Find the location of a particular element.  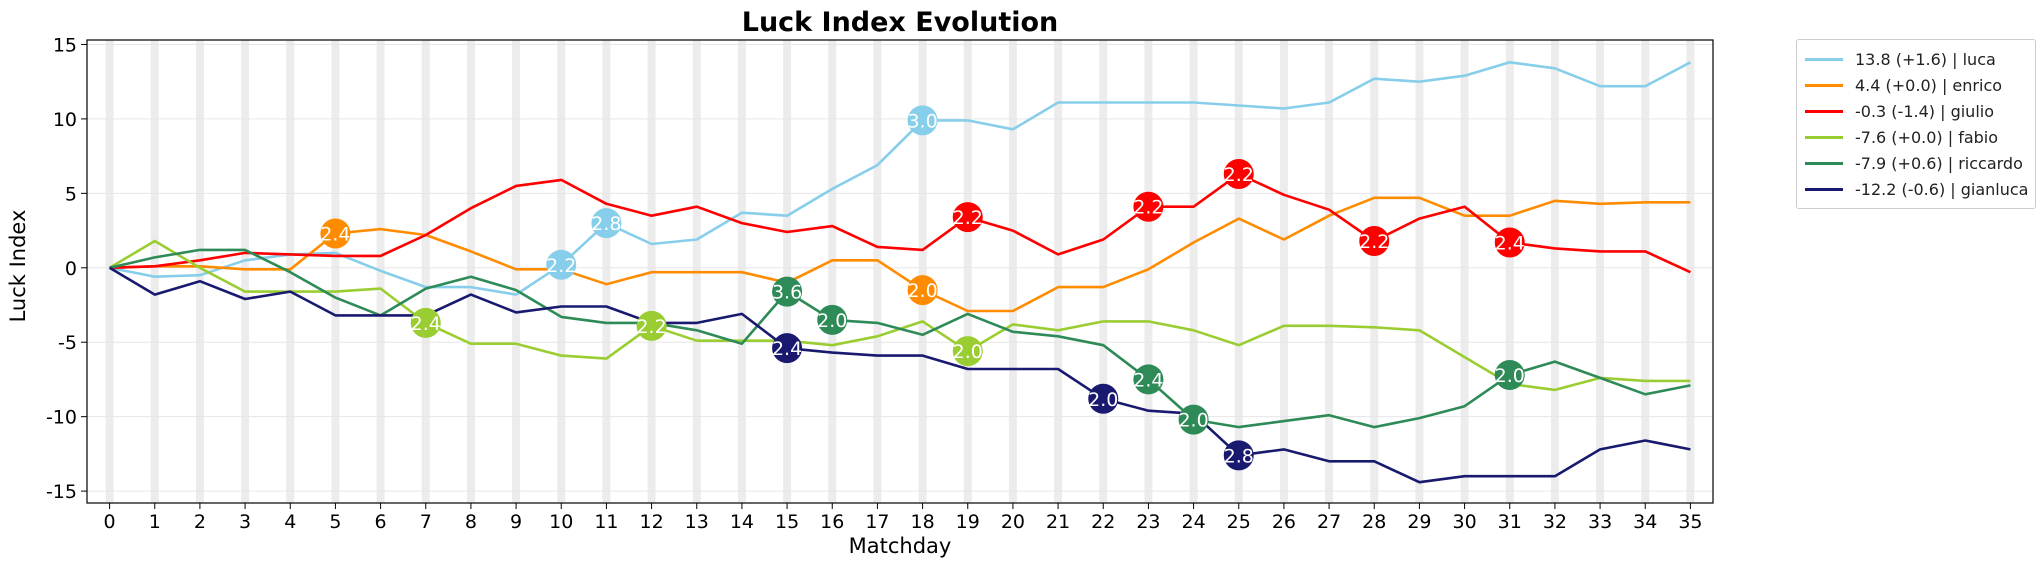

marker-gianluca is located at coordinates (1103, 398).